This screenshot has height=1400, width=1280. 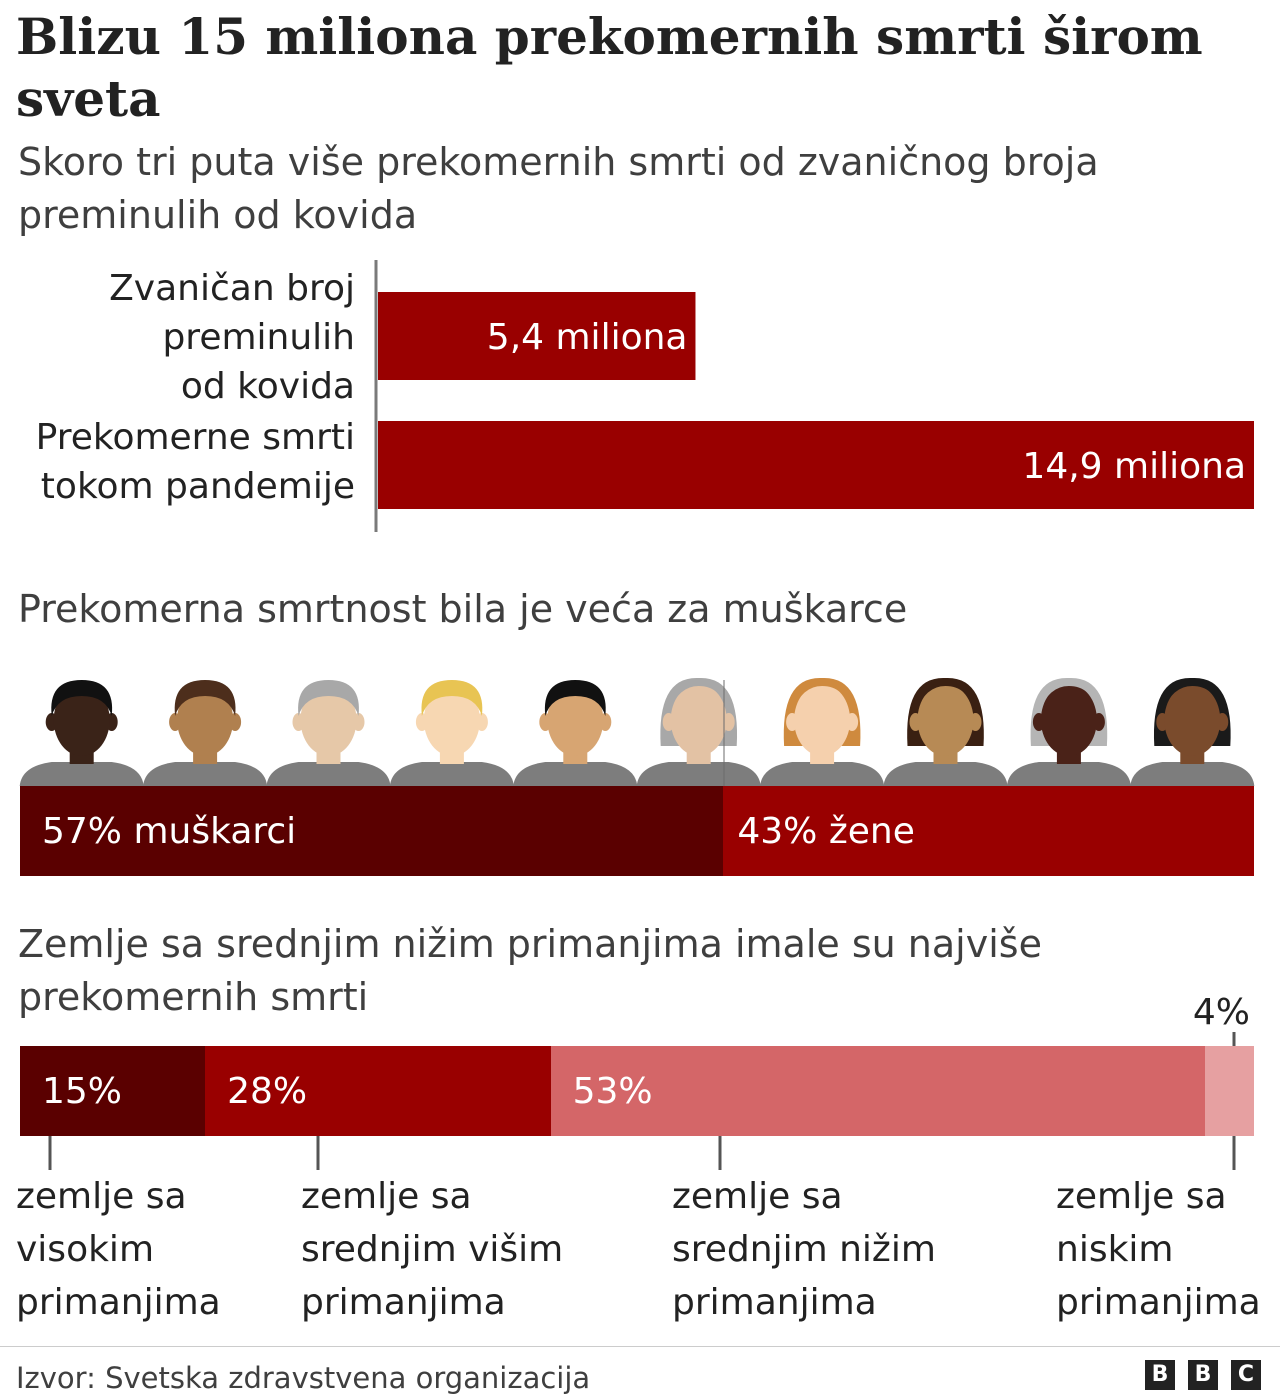 I want to click on income-category-label: zemlje sa srednjim nižim primanjima, so click(x=804, y=1249).